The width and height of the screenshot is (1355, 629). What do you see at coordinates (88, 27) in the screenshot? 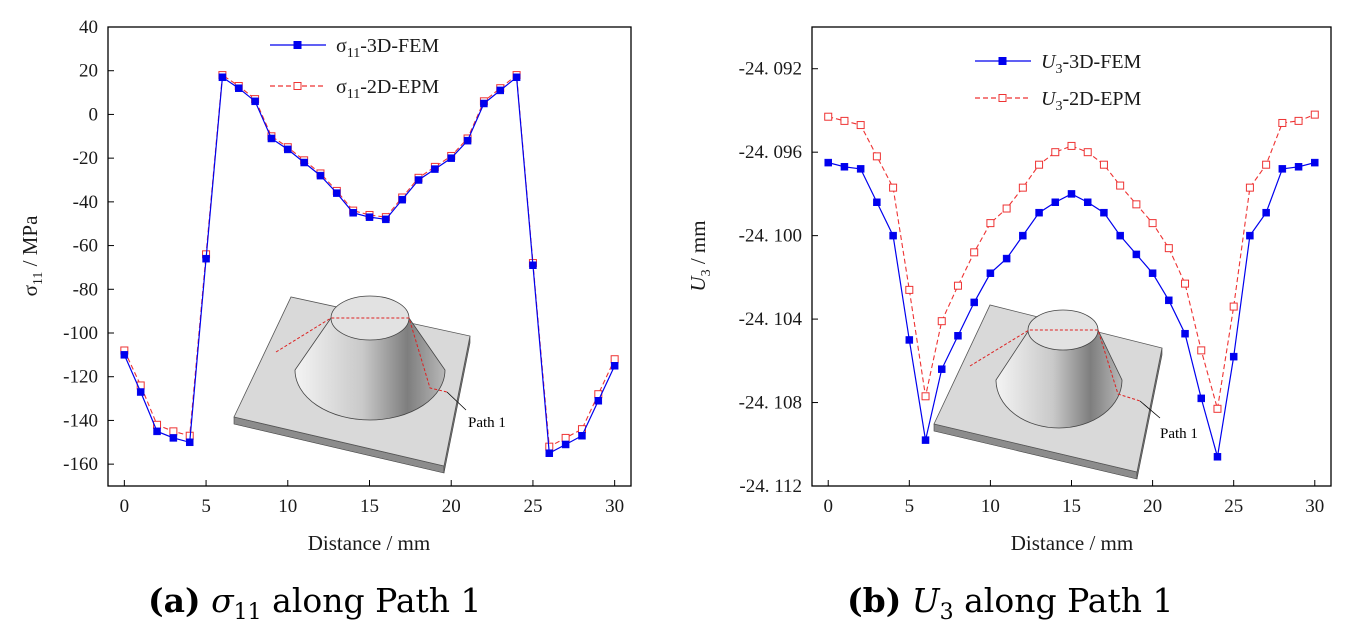
I see `y-tick-label: 40` at bounding box center [88, 27].